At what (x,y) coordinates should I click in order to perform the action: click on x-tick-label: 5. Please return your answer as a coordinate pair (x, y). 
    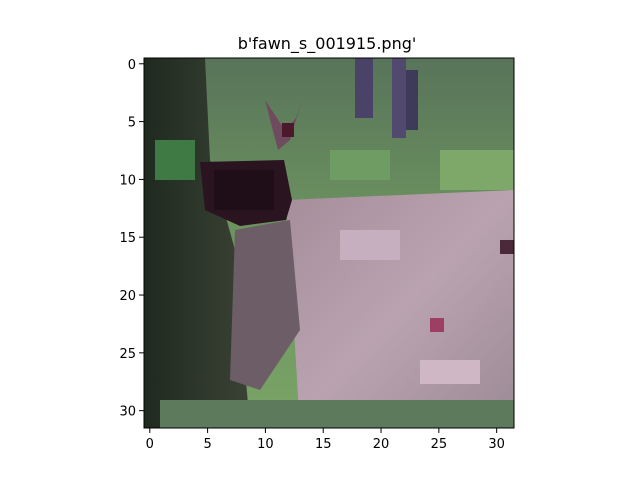
    Looking at the image, I should click on (207, 444).